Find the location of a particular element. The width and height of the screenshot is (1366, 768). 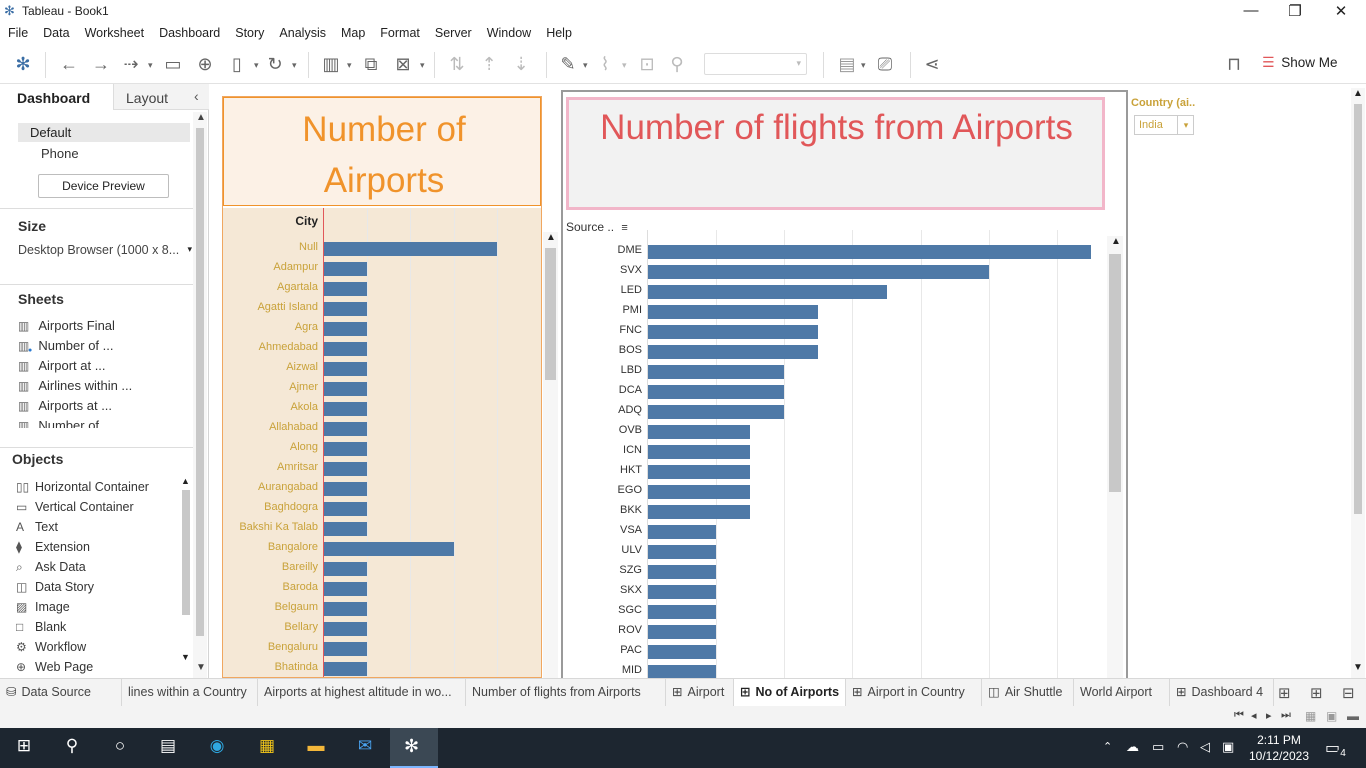

y-tick-label: SZG is located at coordinates (630, 570).